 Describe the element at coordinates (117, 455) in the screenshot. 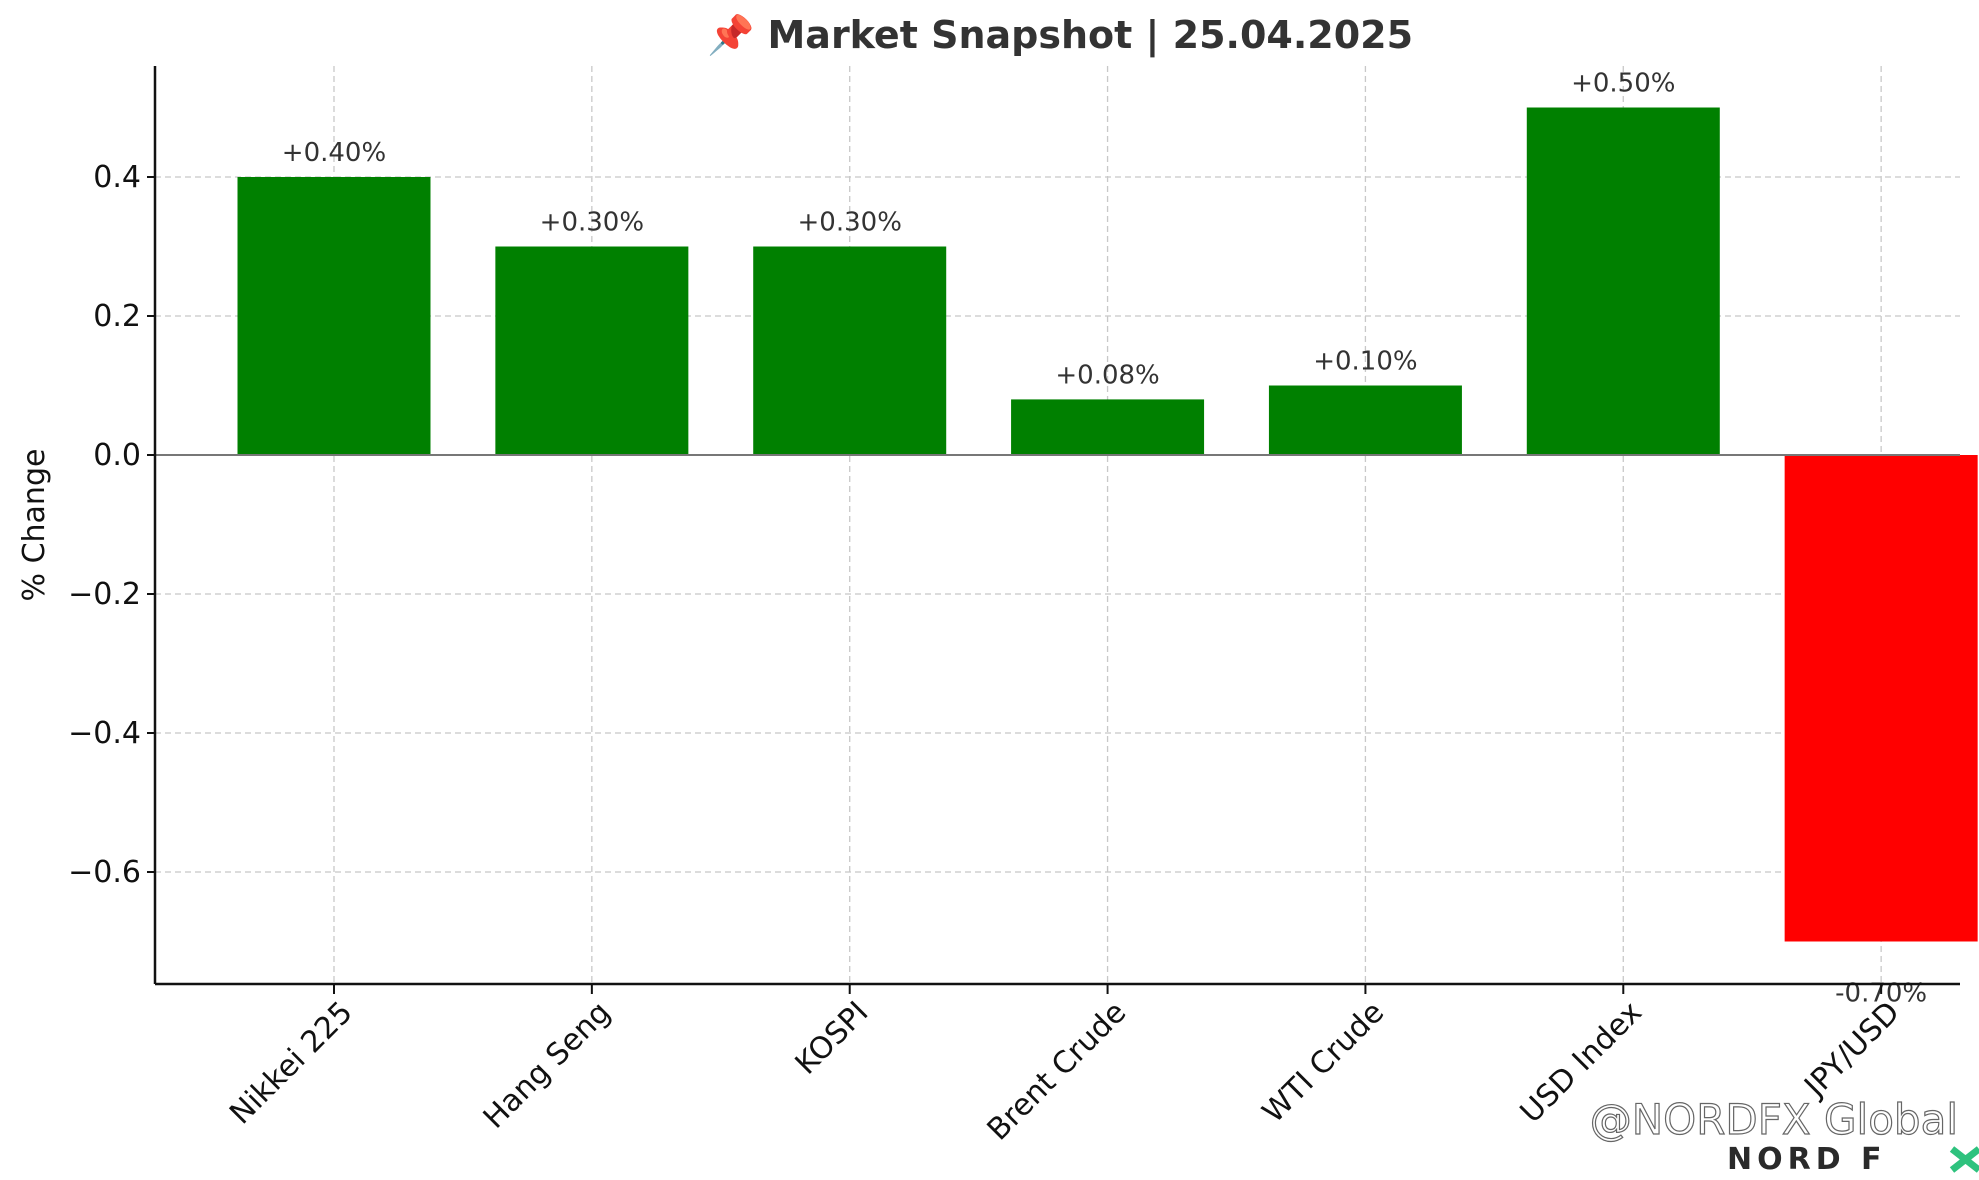

I see `y-tick-label: 0.0` at that location.